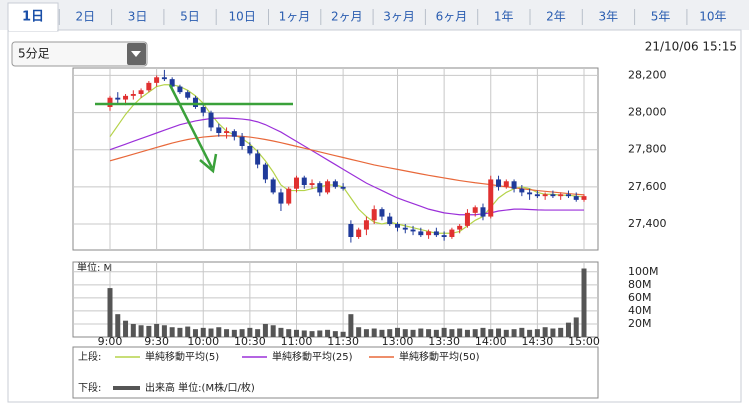 The width and height of the screenshot is (749, 403). What do you see at coordinates (242, 17) in the screenshot?
I see `tab: 10日` at bounding box center [242, 17].